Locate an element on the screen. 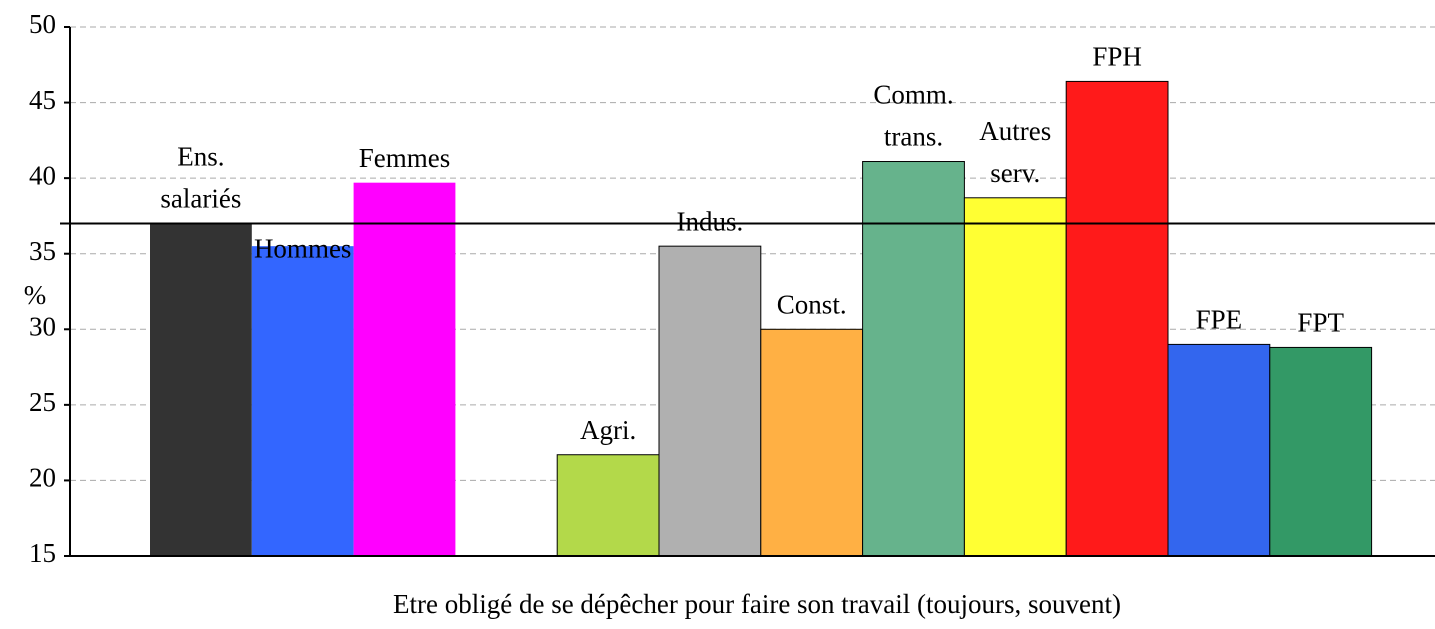 Image resolution: width=1435 pixels, height=629 pixels. category-label: Ens. is located at coordinates (200, 157).